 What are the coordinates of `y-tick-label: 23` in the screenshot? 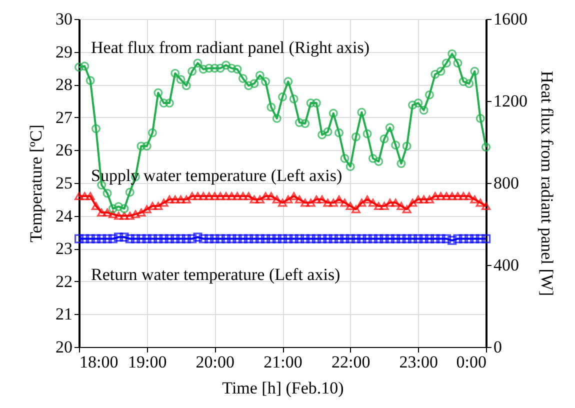 It's located at (64, 248).